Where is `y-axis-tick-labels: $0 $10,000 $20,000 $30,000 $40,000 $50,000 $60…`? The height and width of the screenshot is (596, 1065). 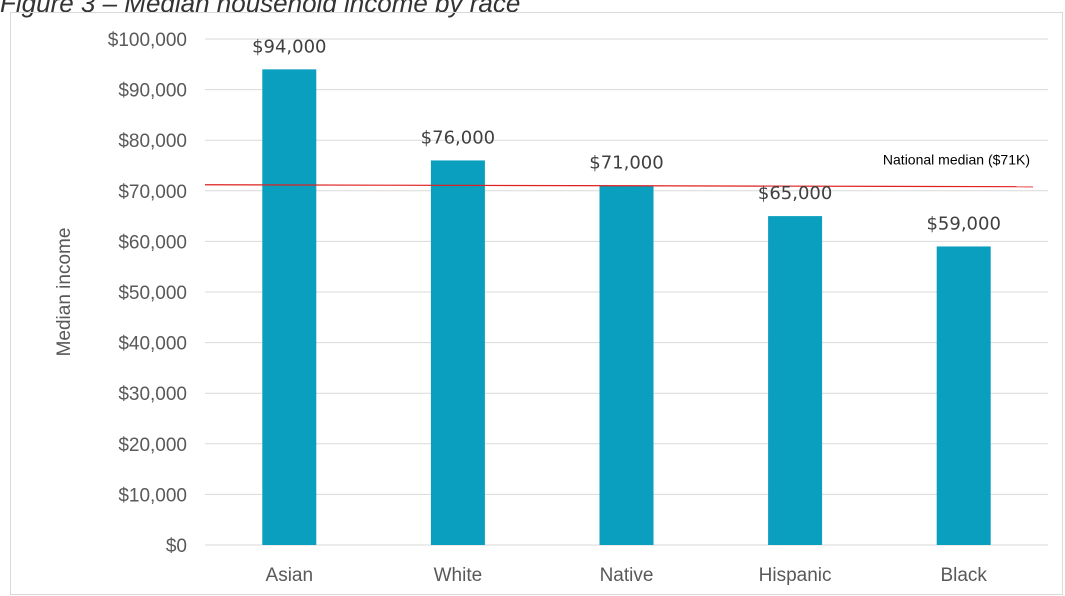 y-axis-tick-labels: $0 $10,000 $20,000 $30,000 $40,000 $50,000 $60… is located at coordinates (147, 293).